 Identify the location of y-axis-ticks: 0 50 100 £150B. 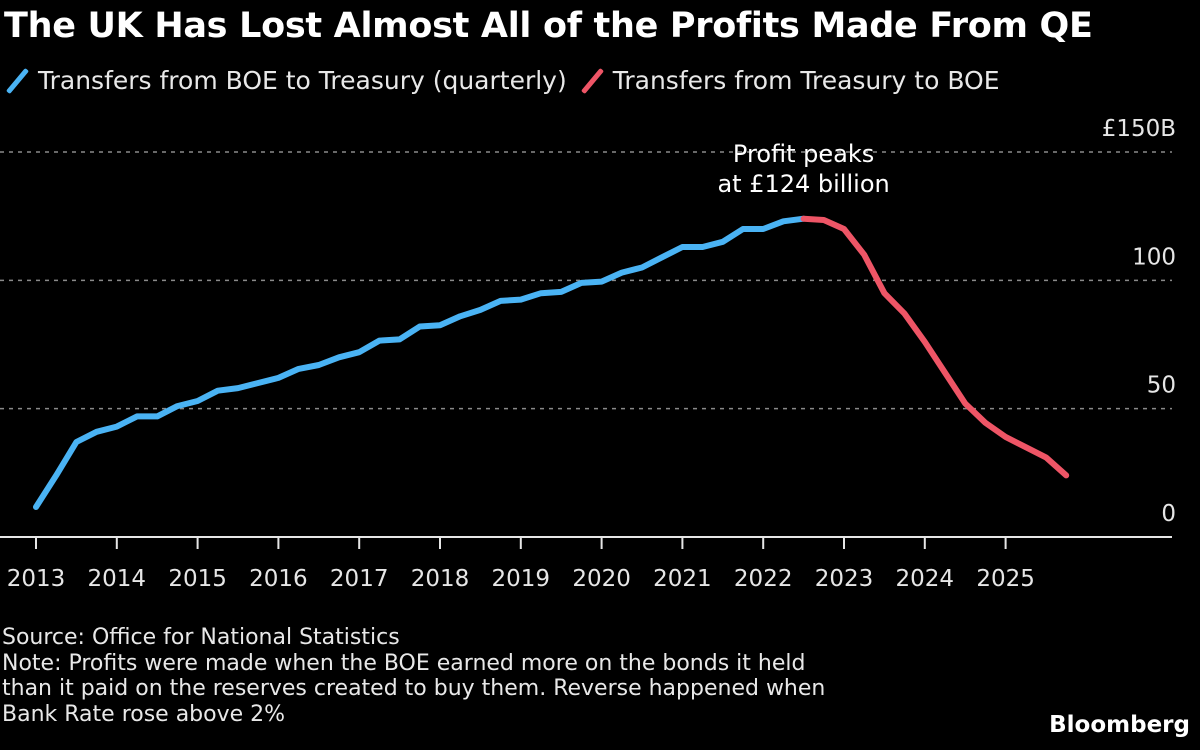
(1139, 321).